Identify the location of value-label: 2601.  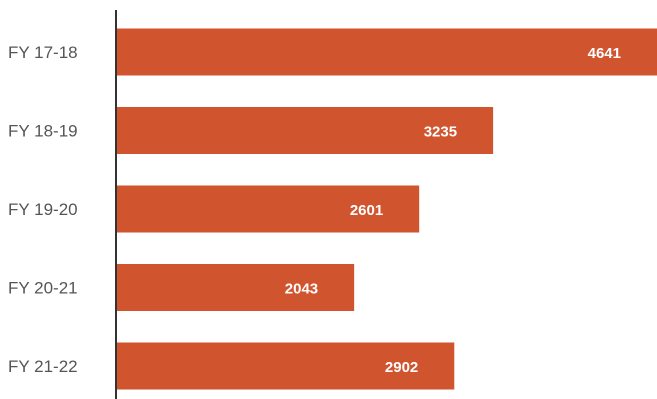
(366, 210).